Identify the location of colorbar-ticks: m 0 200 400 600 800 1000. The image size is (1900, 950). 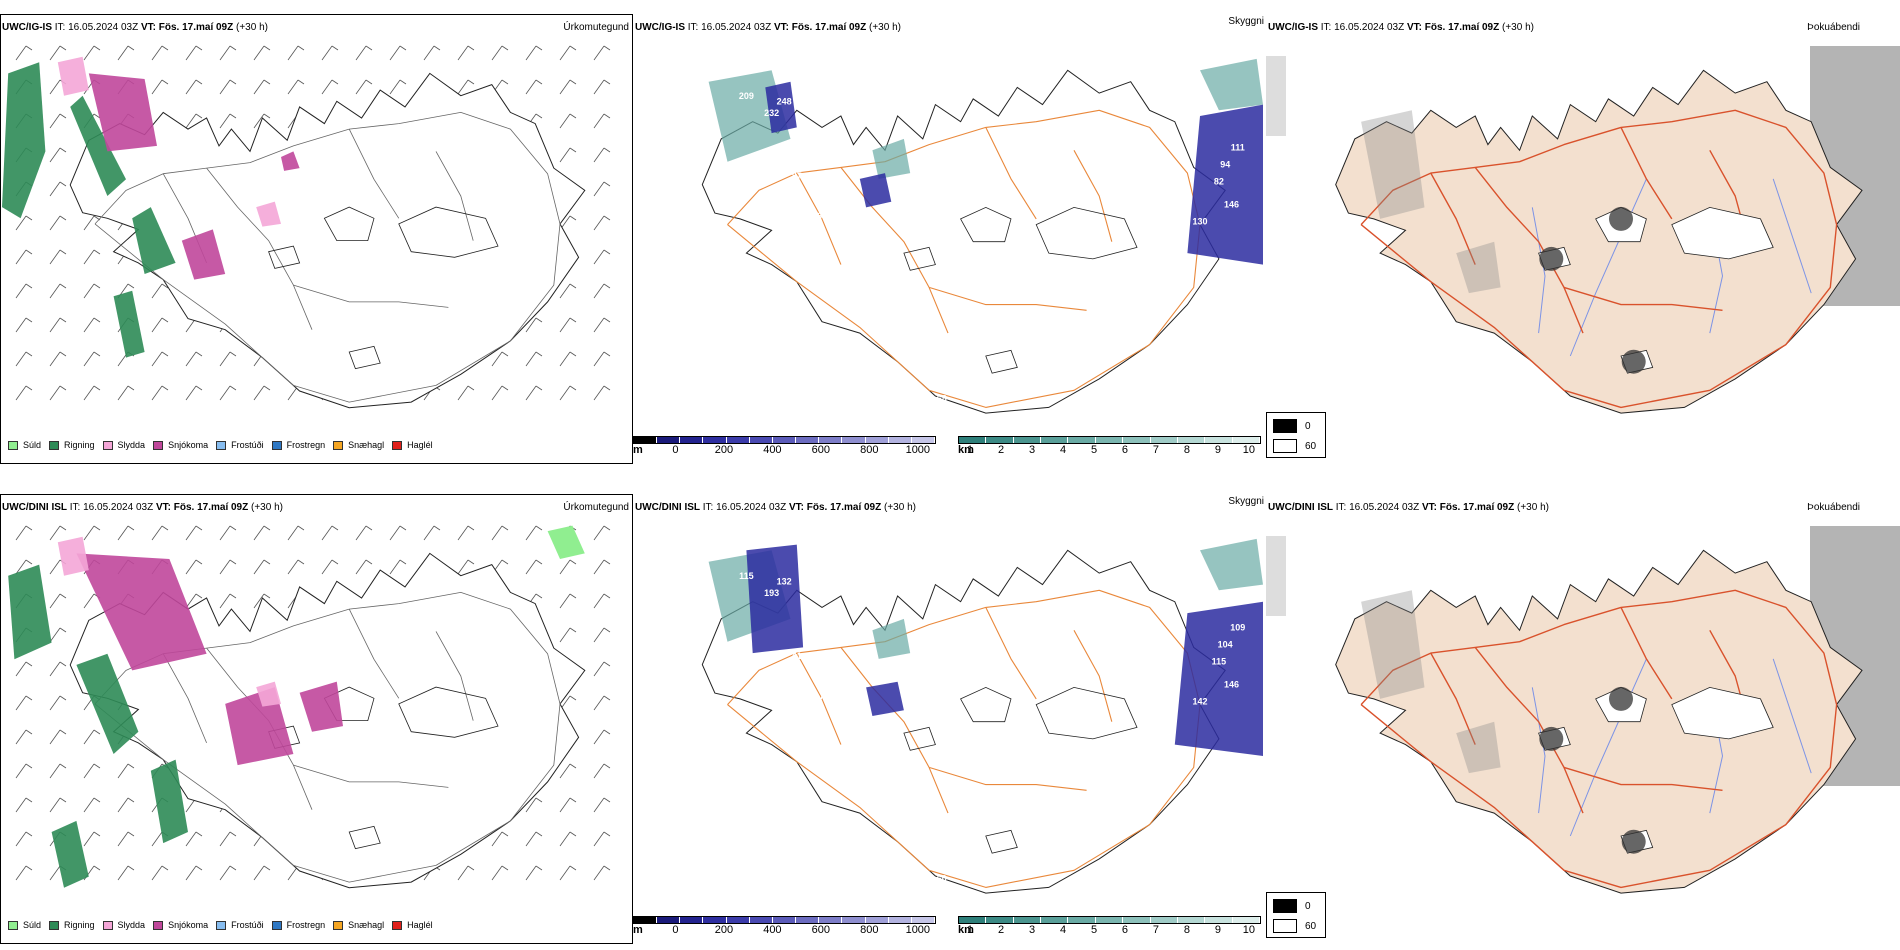
(784, 450).